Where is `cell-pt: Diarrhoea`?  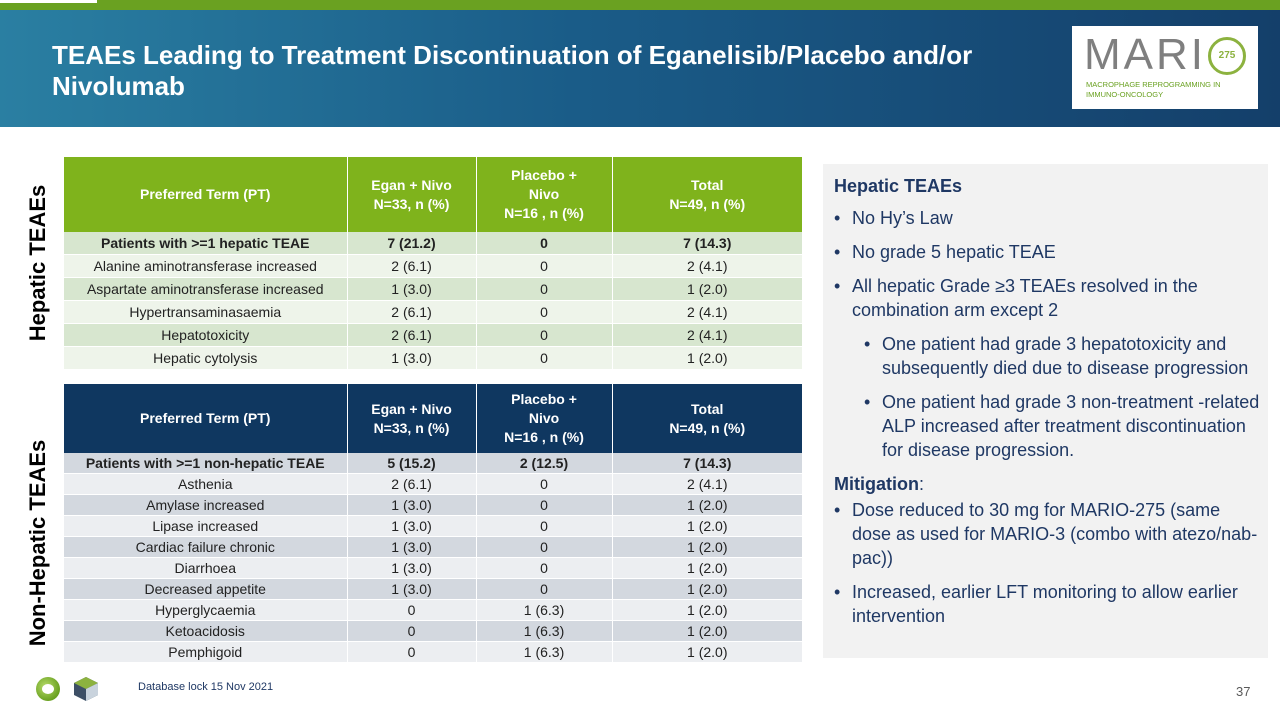
cell-pt: Diarrhoea is located at coordinates (206, 568).